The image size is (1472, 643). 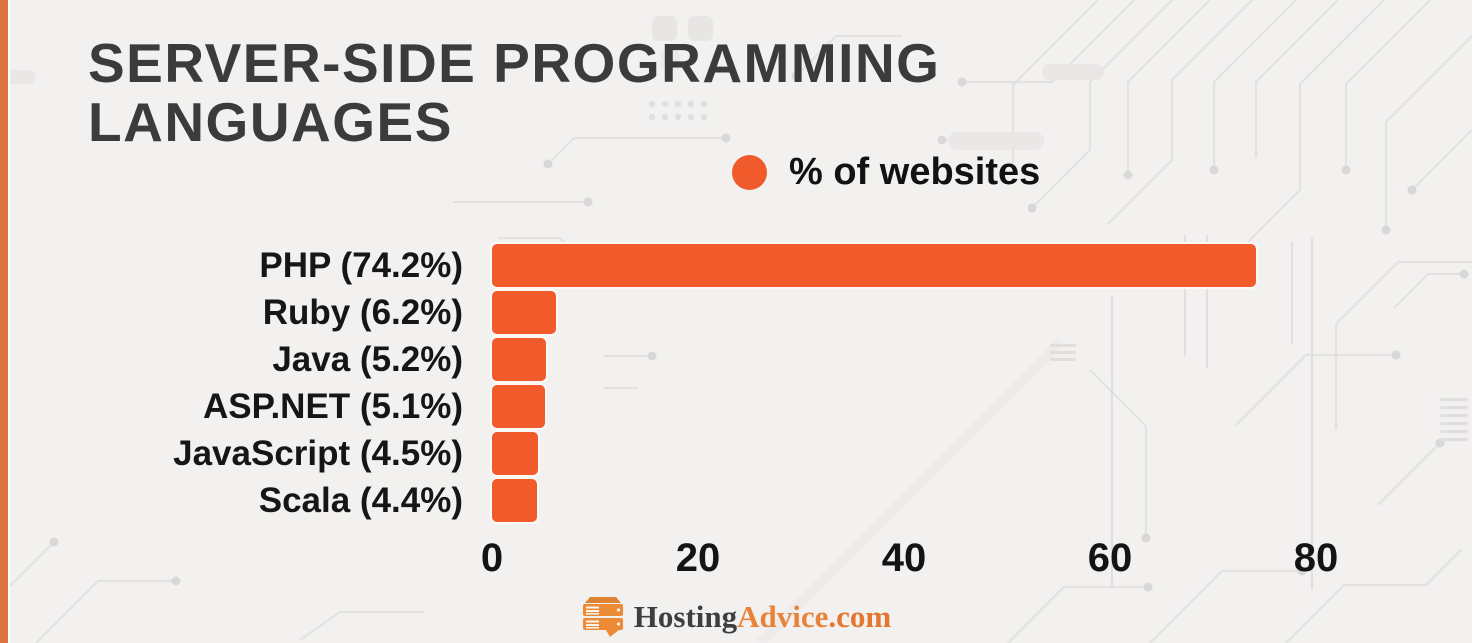 I want to click on bar-label-ruby: Ruby (6.2%), so click(x=362, y=312).